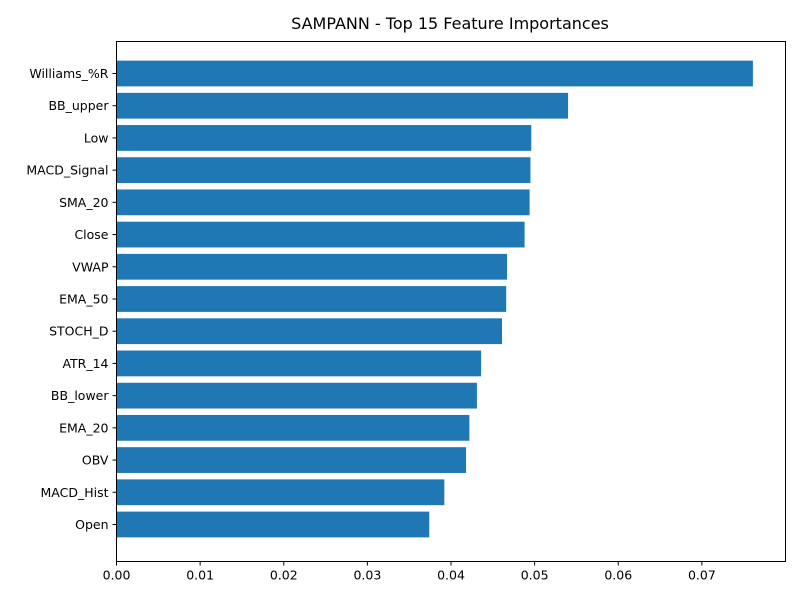 This screenshot has height=600, width=800. What do you see at coordinates (80, 395) in the screenshot?
I see `y-tick-label: BB_lower` at bounding box center [80, 395].